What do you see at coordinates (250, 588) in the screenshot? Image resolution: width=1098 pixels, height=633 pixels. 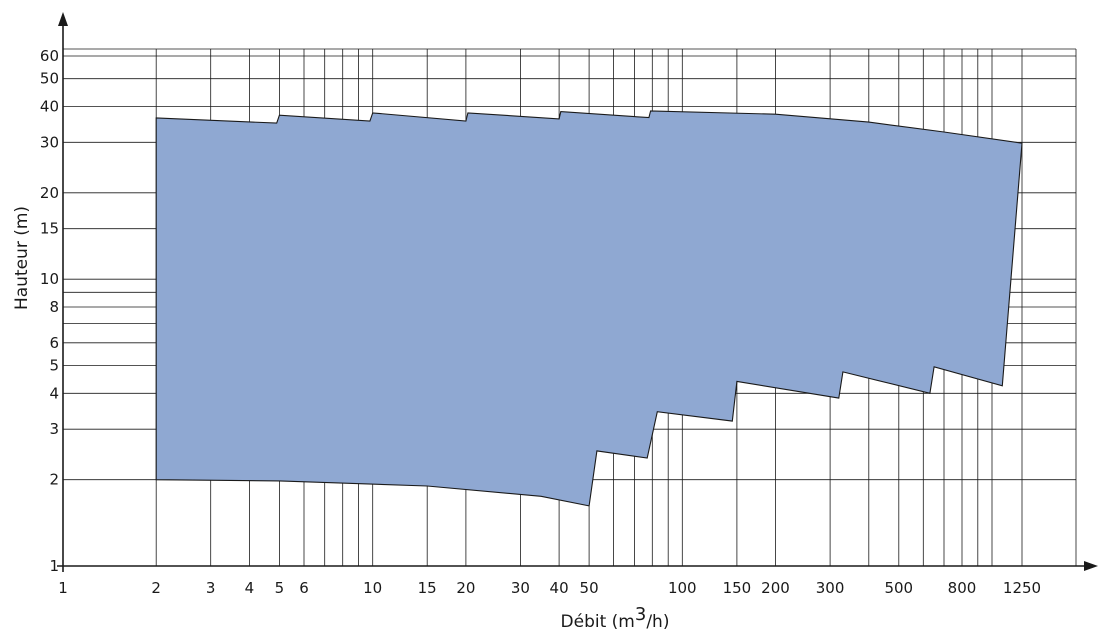 I see `x-tick-label: 4` at bounding box center [250, 588].